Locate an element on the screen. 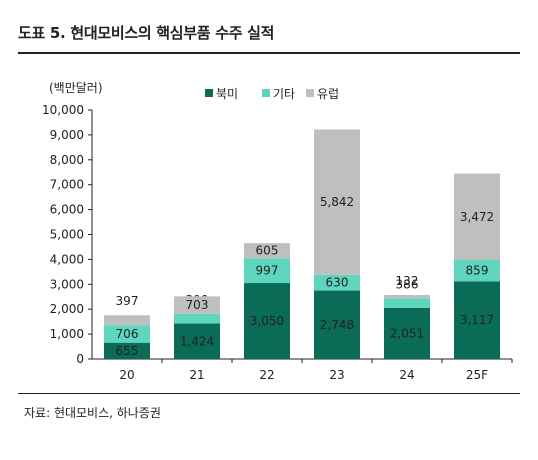  y-tick-label: 3,000 is located at coordinates (67, 284).